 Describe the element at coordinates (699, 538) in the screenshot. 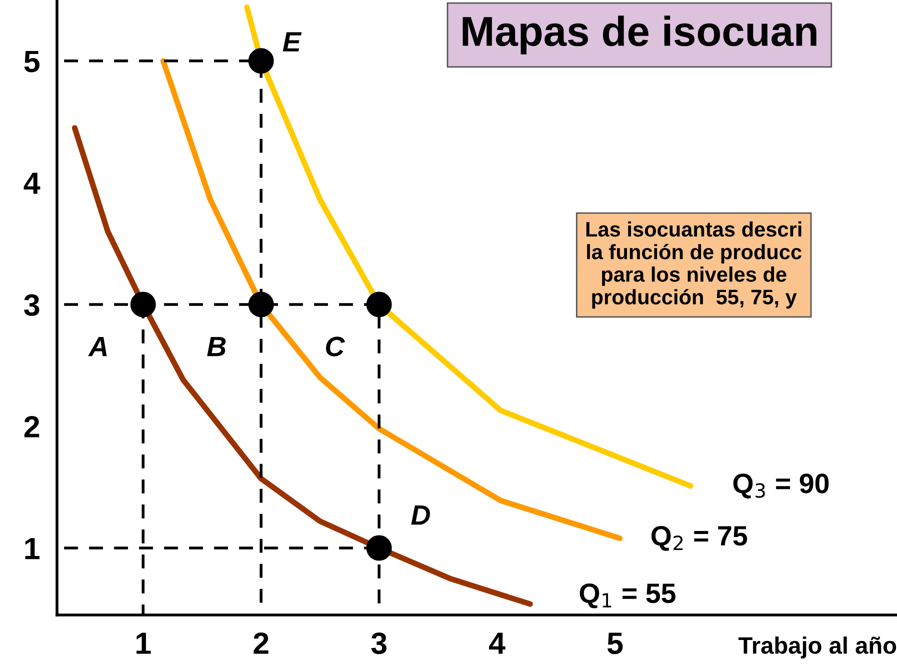

I see `annotation: Q$_{2}$ = 75` at that location.